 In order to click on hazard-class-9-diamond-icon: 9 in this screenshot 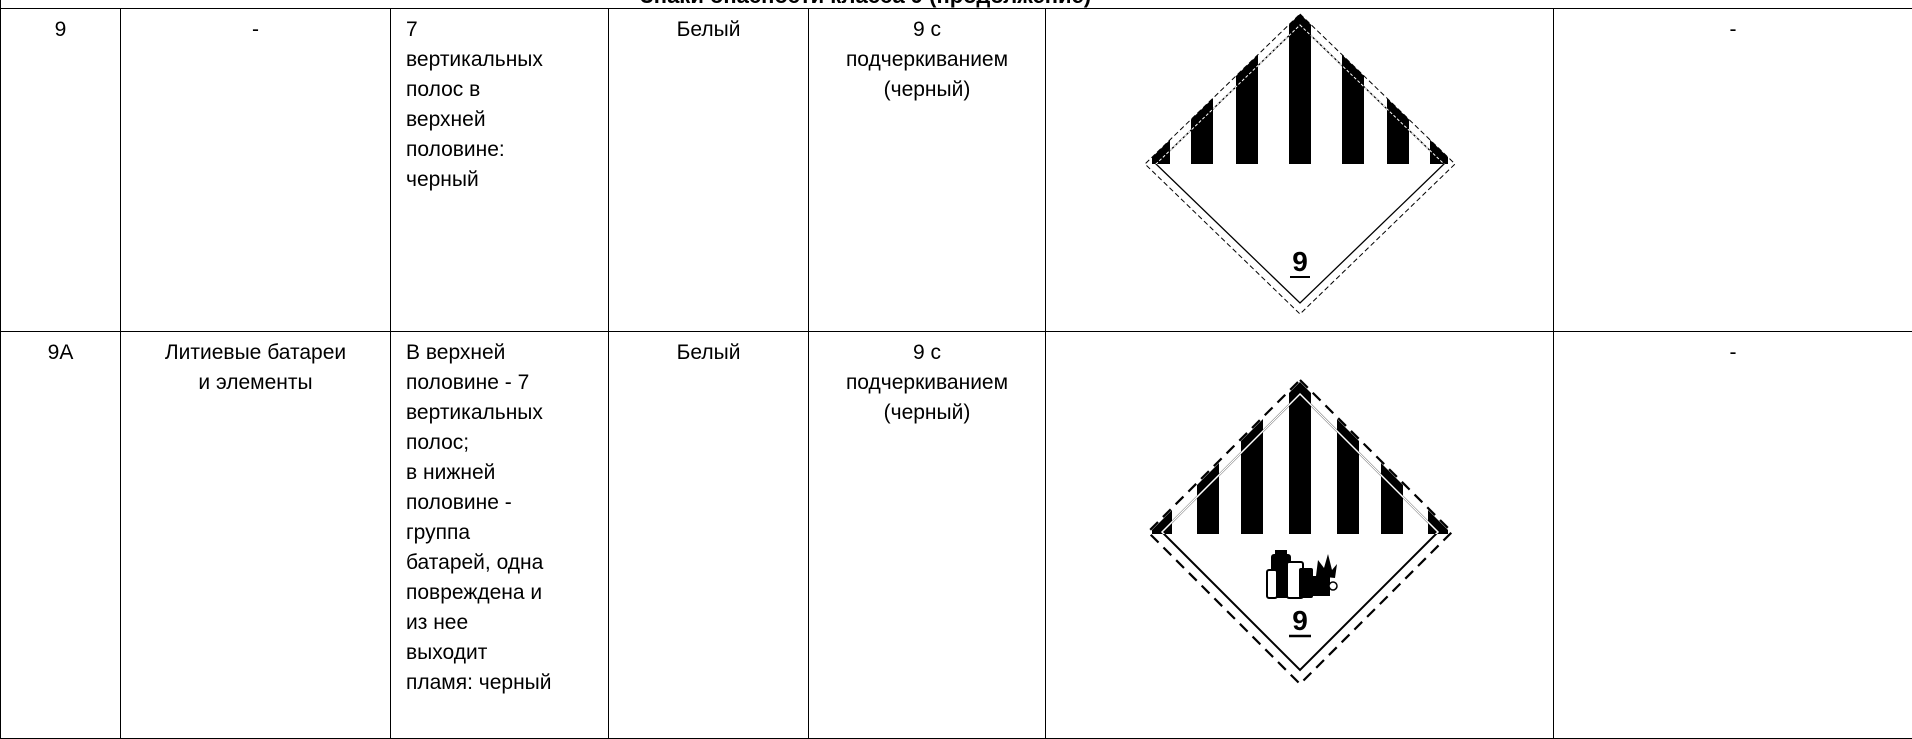, I will do `click(1300, 164)`.